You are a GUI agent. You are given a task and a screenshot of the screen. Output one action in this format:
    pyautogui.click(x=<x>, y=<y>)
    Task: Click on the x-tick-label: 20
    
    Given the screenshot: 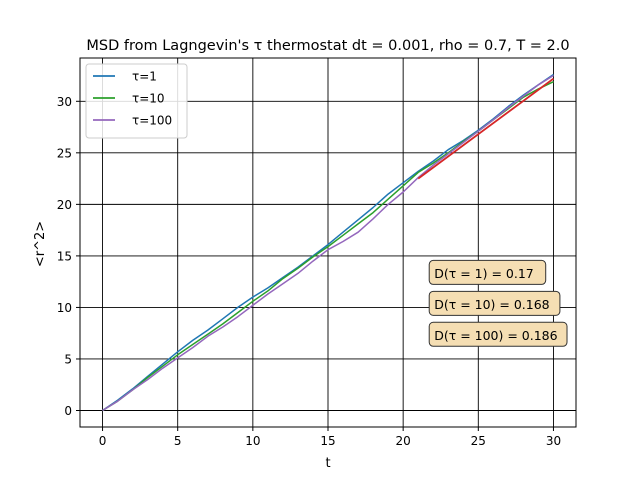 What is the action you would take?
    pyautogui.click(x=403, y=441)
    